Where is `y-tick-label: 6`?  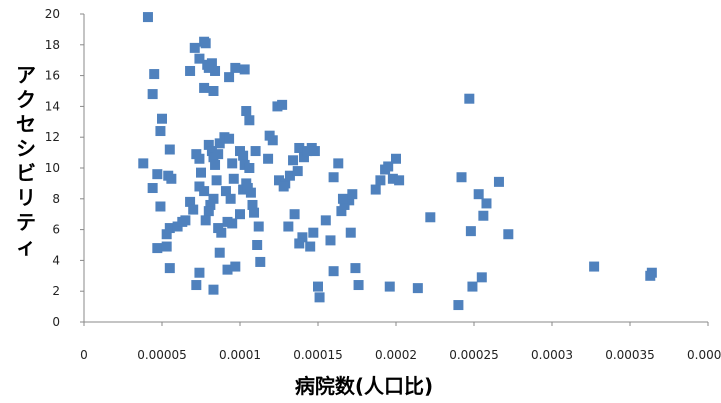 y-tick-label: 6 is located at coordinates (56, 230).